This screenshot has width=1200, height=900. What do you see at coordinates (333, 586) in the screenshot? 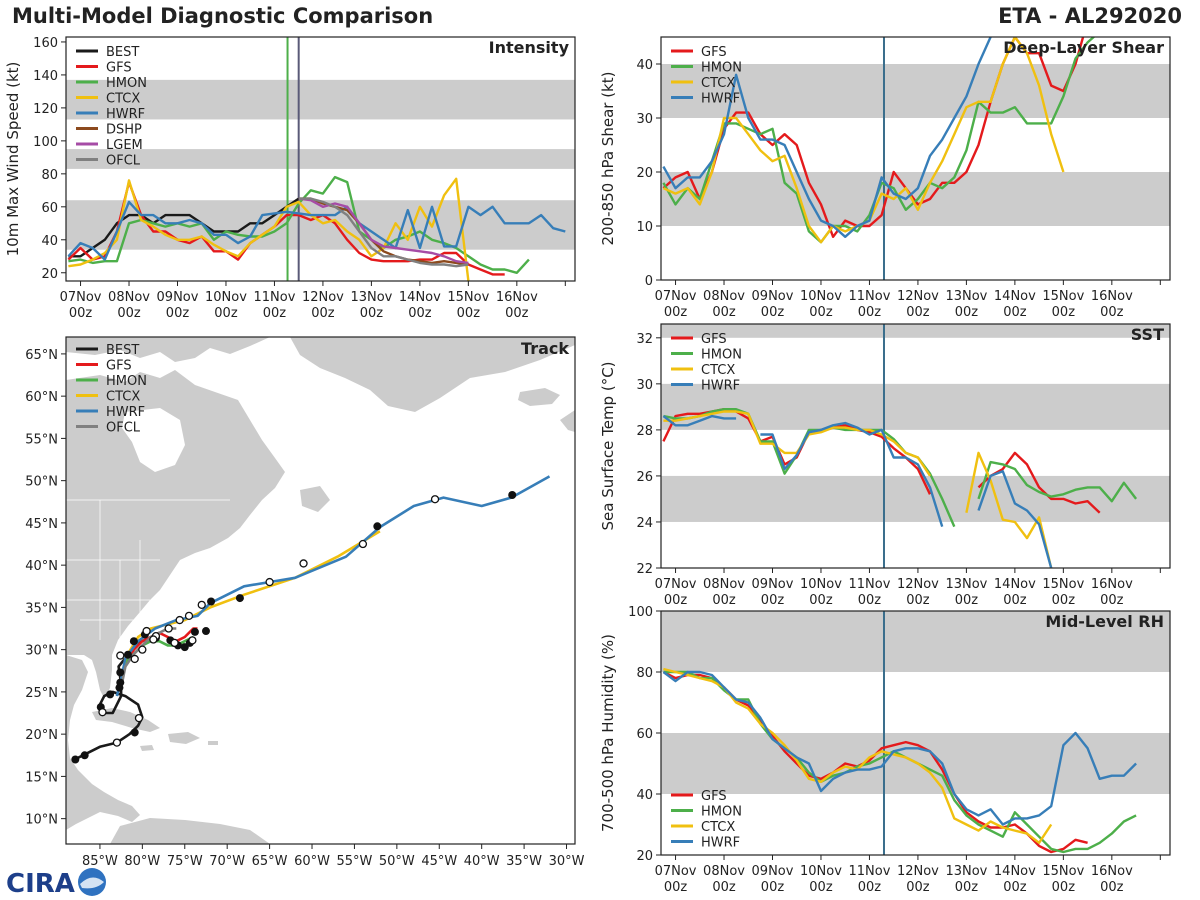
I see `track-line-hwrf` at bounding box center [333, 586].